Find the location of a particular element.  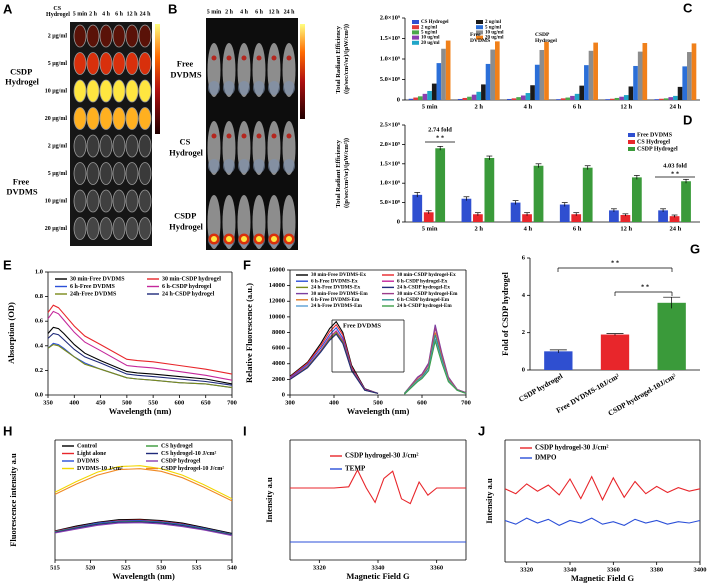

legend-label: 30 min-CSDP hydrogel is located at coordinates (191, 279).